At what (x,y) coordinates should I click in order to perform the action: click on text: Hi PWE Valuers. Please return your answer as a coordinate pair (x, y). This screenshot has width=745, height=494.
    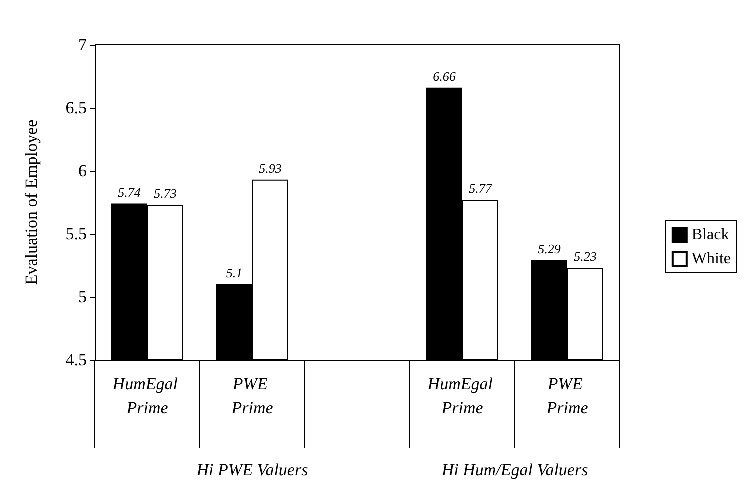
    Looking at the image, I should click on (252, 470).